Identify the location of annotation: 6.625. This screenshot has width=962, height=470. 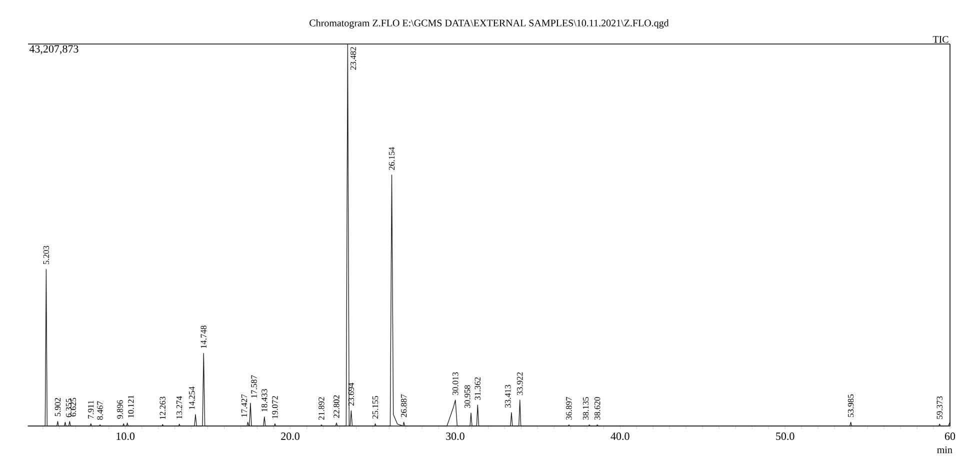
(73, 407).